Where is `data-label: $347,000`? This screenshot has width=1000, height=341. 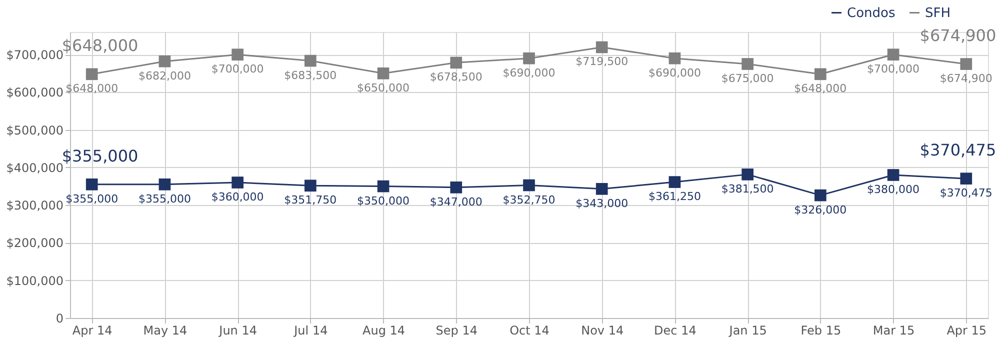 data-label: $347,000 is located at coordinates (456, 201).